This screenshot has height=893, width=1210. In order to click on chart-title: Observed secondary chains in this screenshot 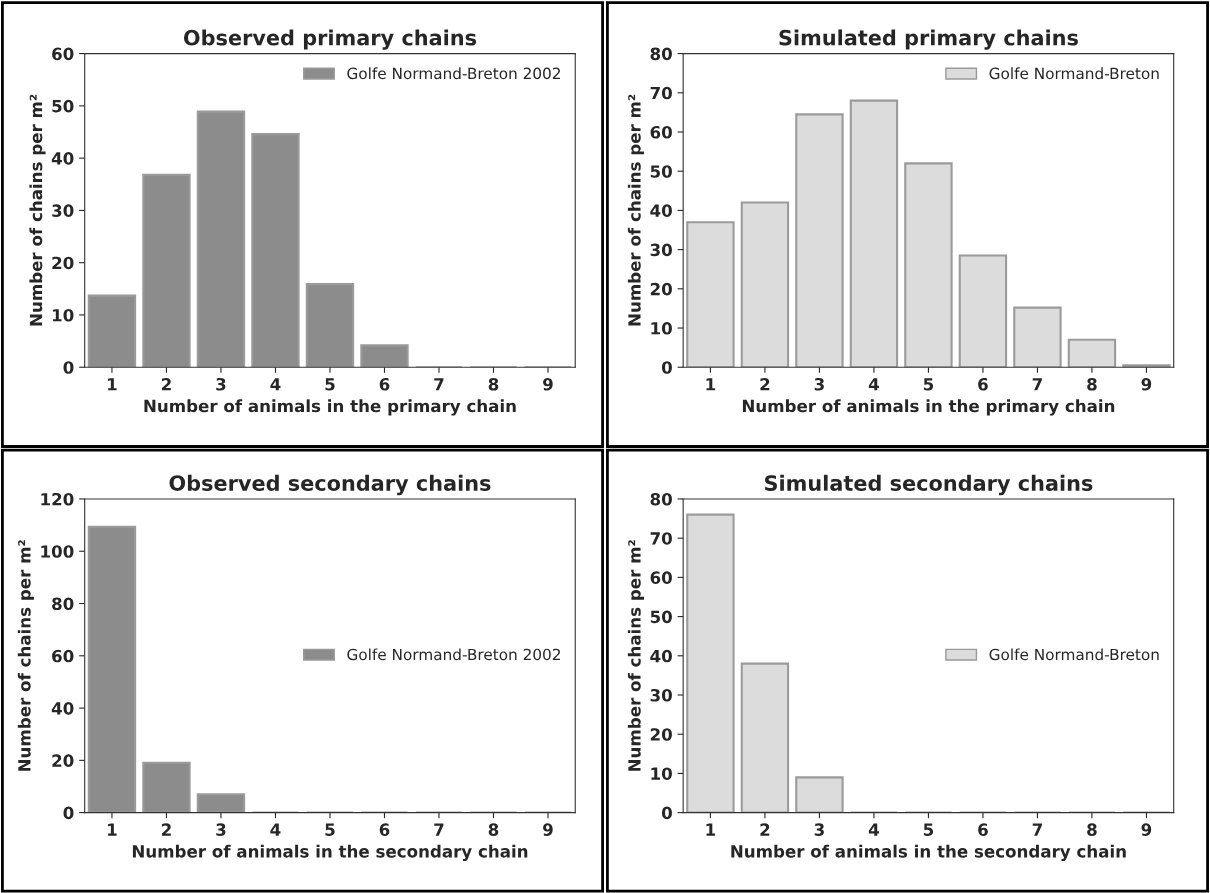, I will do `click(330, 485)`.